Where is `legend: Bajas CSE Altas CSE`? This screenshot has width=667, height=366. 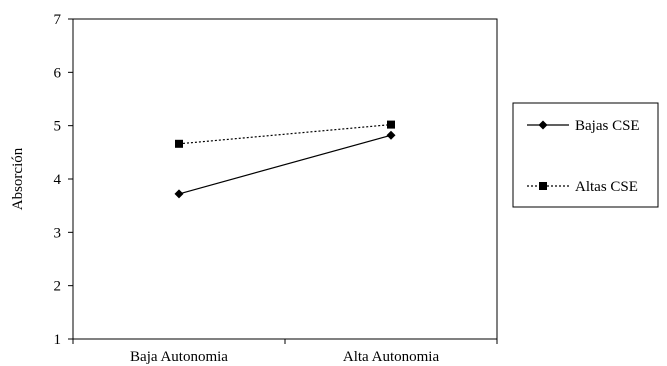
legend: Bajas CSE Altas CSE is located at coordinates (585, 155).